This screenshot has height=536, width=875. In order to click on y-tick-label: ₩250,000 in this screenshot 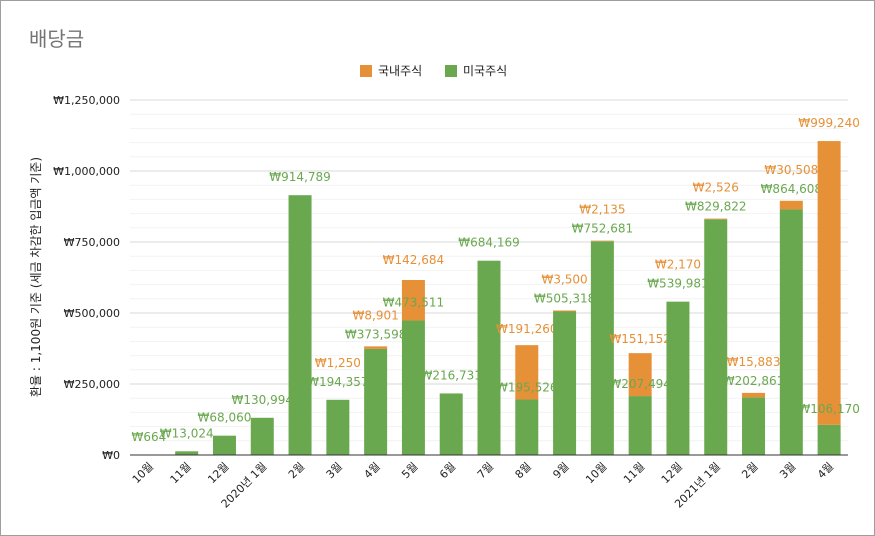, I will do `click(92, 384)`.